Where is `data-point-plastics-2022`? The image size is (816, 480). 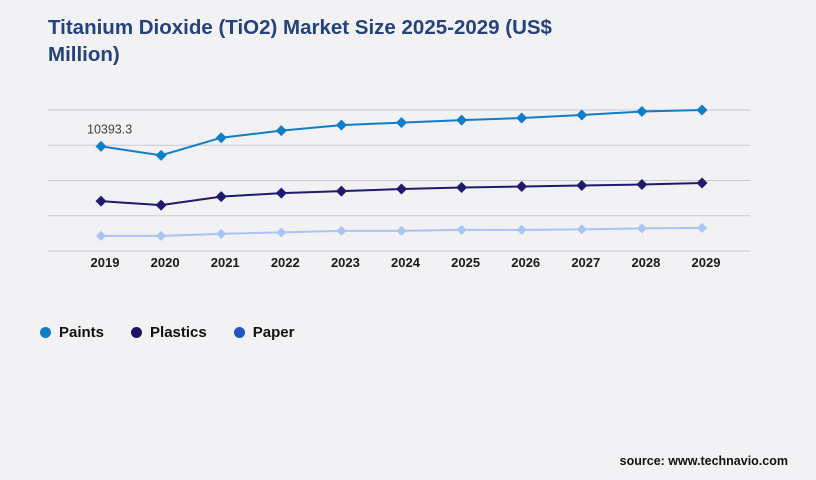
data-point-plastics-2022 is located at coordinates (281, 193).